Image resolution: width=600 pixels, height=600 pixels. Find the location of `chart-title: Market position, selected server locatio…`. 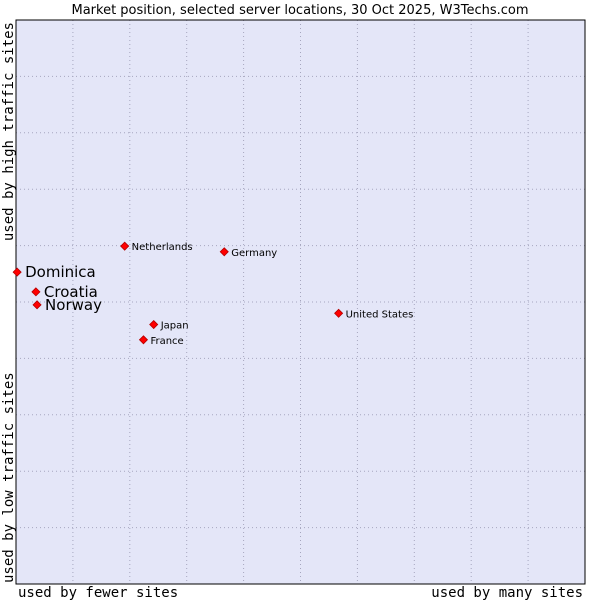

chart-title: Market position, selected server locatio… is located at coordinates (299, 10).